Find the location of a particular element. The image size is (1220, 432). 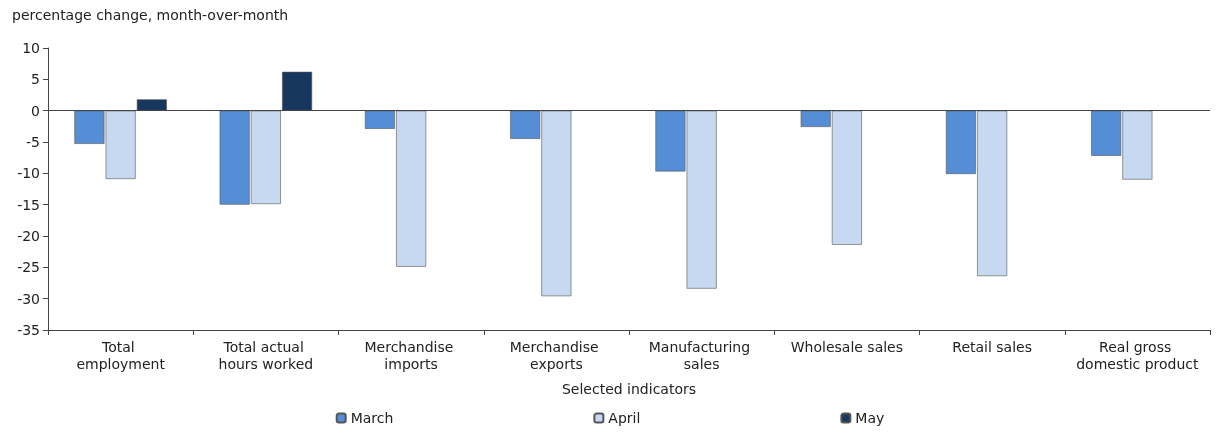

x-tick-label: Retail sales is located at coordinates (992, 346).